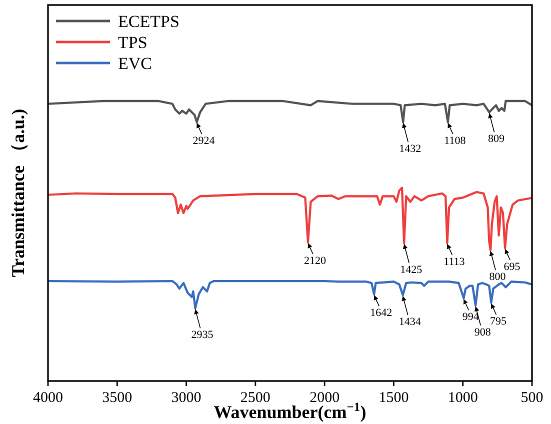 Image resolution: width=551 pixels, height=424 pixels. What do you see at coordinates (133, 42) in the screenshot?
I see `legend-label: TPS` at bounding box center [133, 42].